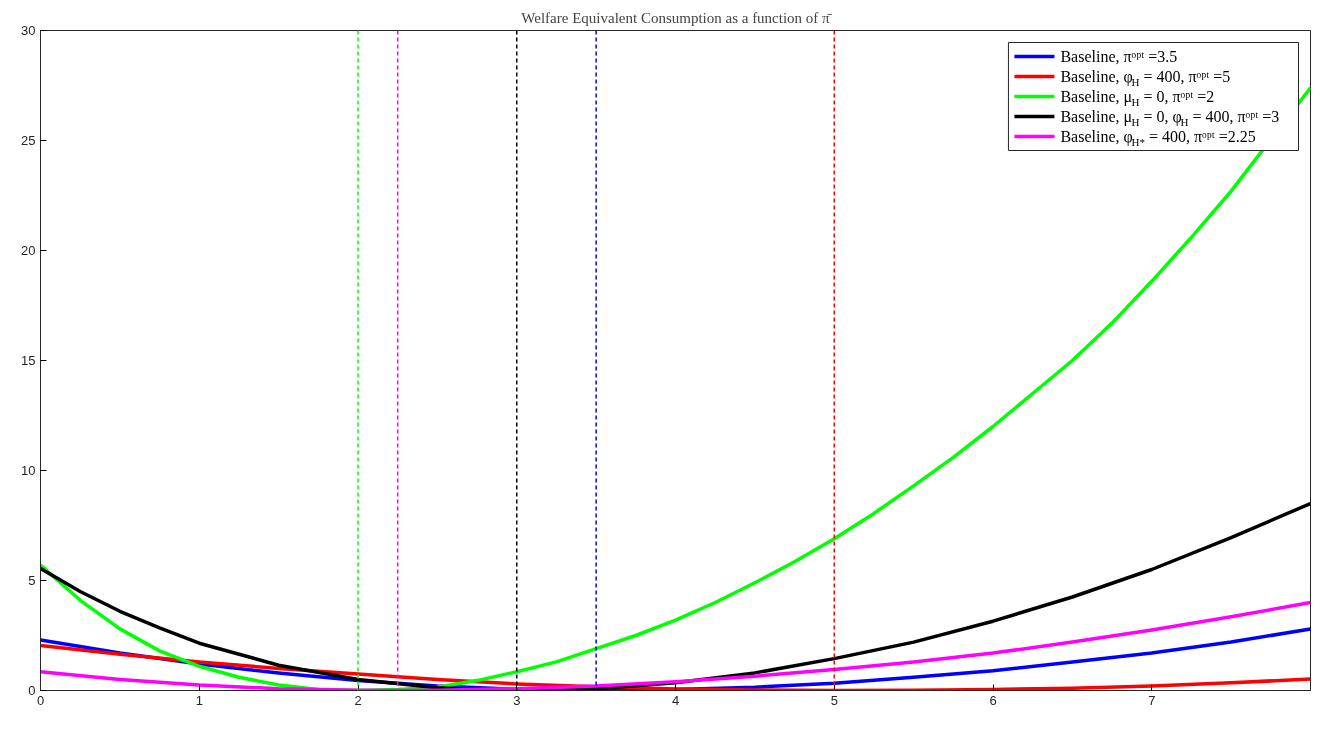 This screenshot has width=1330, height=729. I want to click on x-tick-label: 2, so click(358, 700).